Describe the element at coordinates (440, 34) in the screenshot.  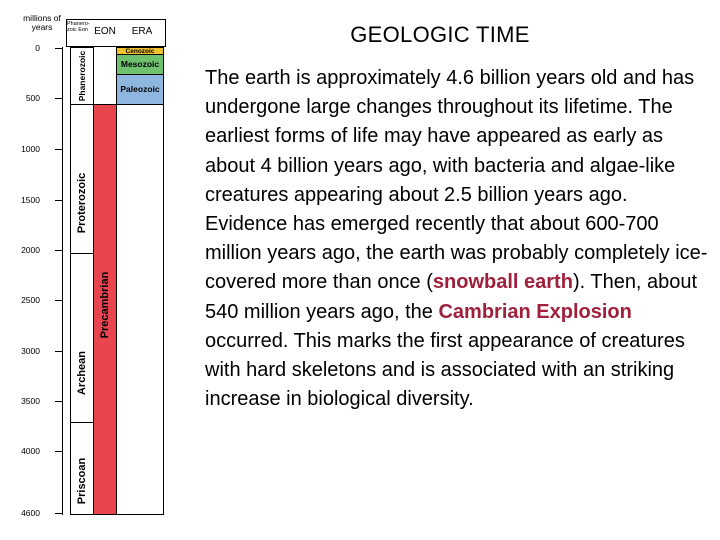
I see `page-title: GEOLOGIC TIME` at that location.